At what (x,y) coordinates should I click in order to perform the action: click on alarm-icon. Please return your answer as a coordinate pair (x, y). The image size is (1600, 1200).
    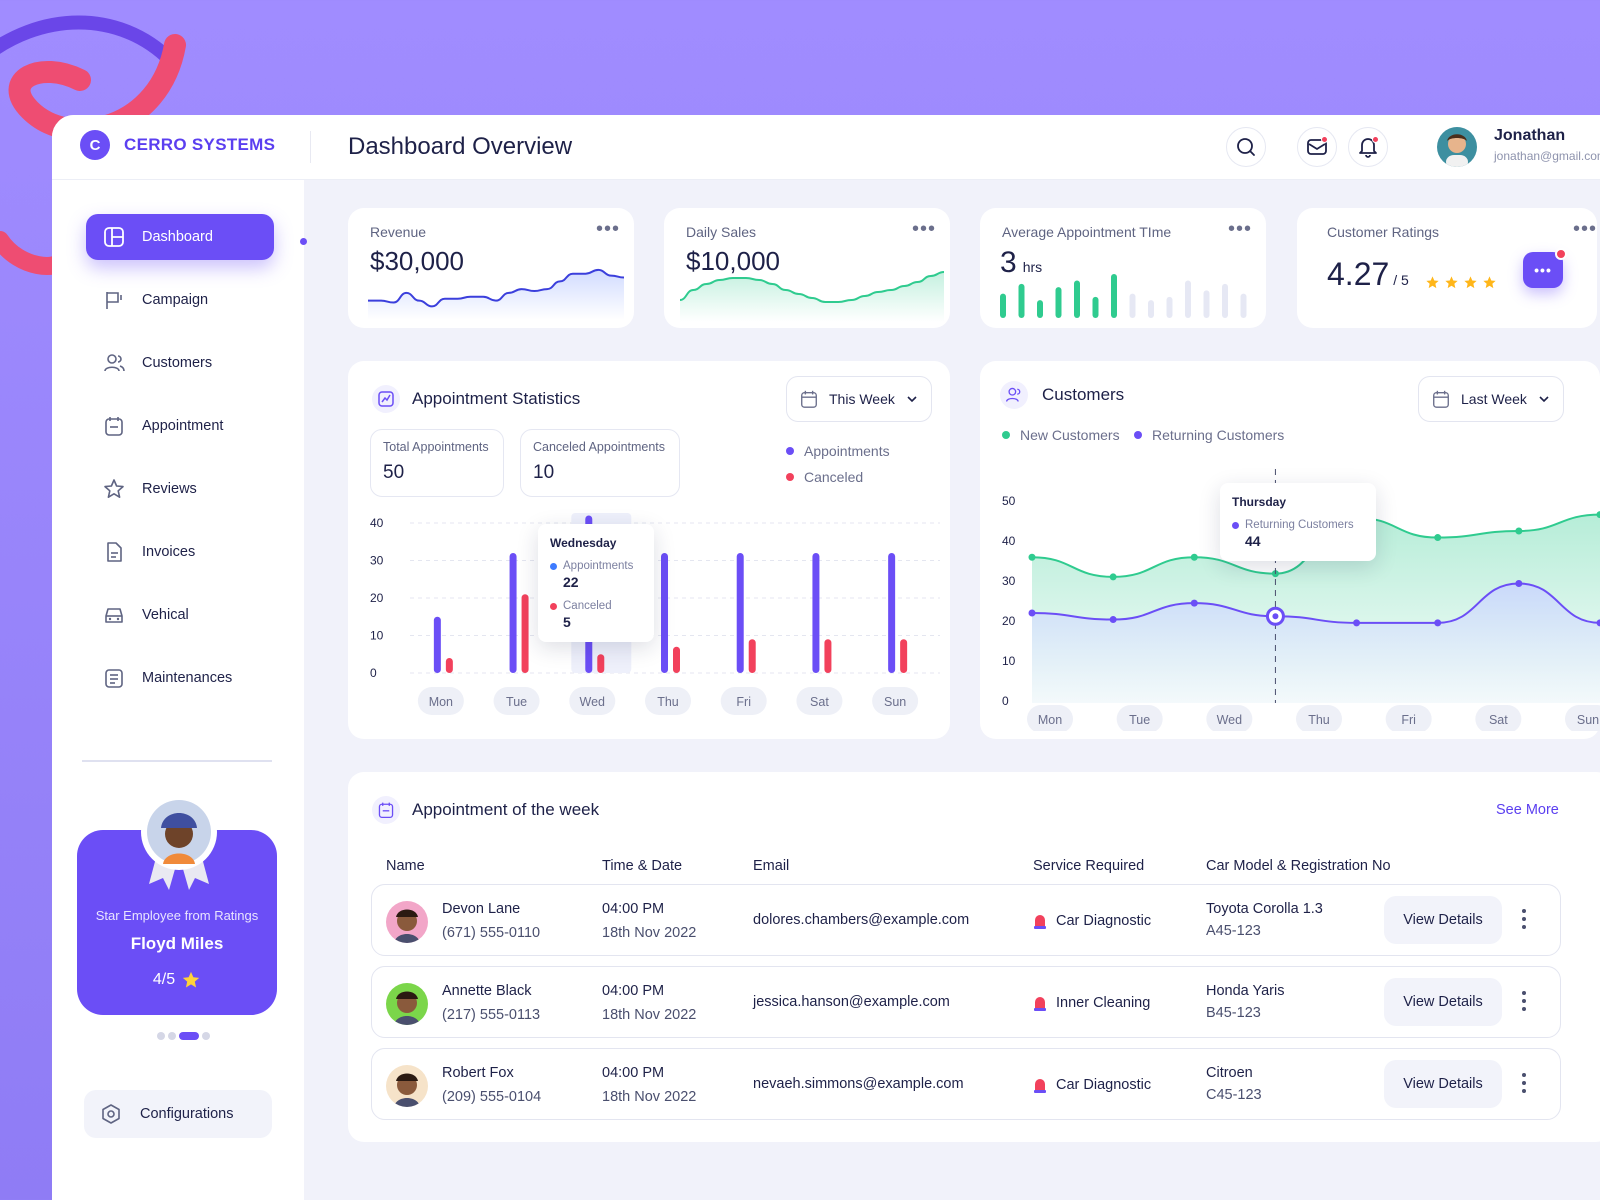
    Looking at the image, I should click on (1040, 922).